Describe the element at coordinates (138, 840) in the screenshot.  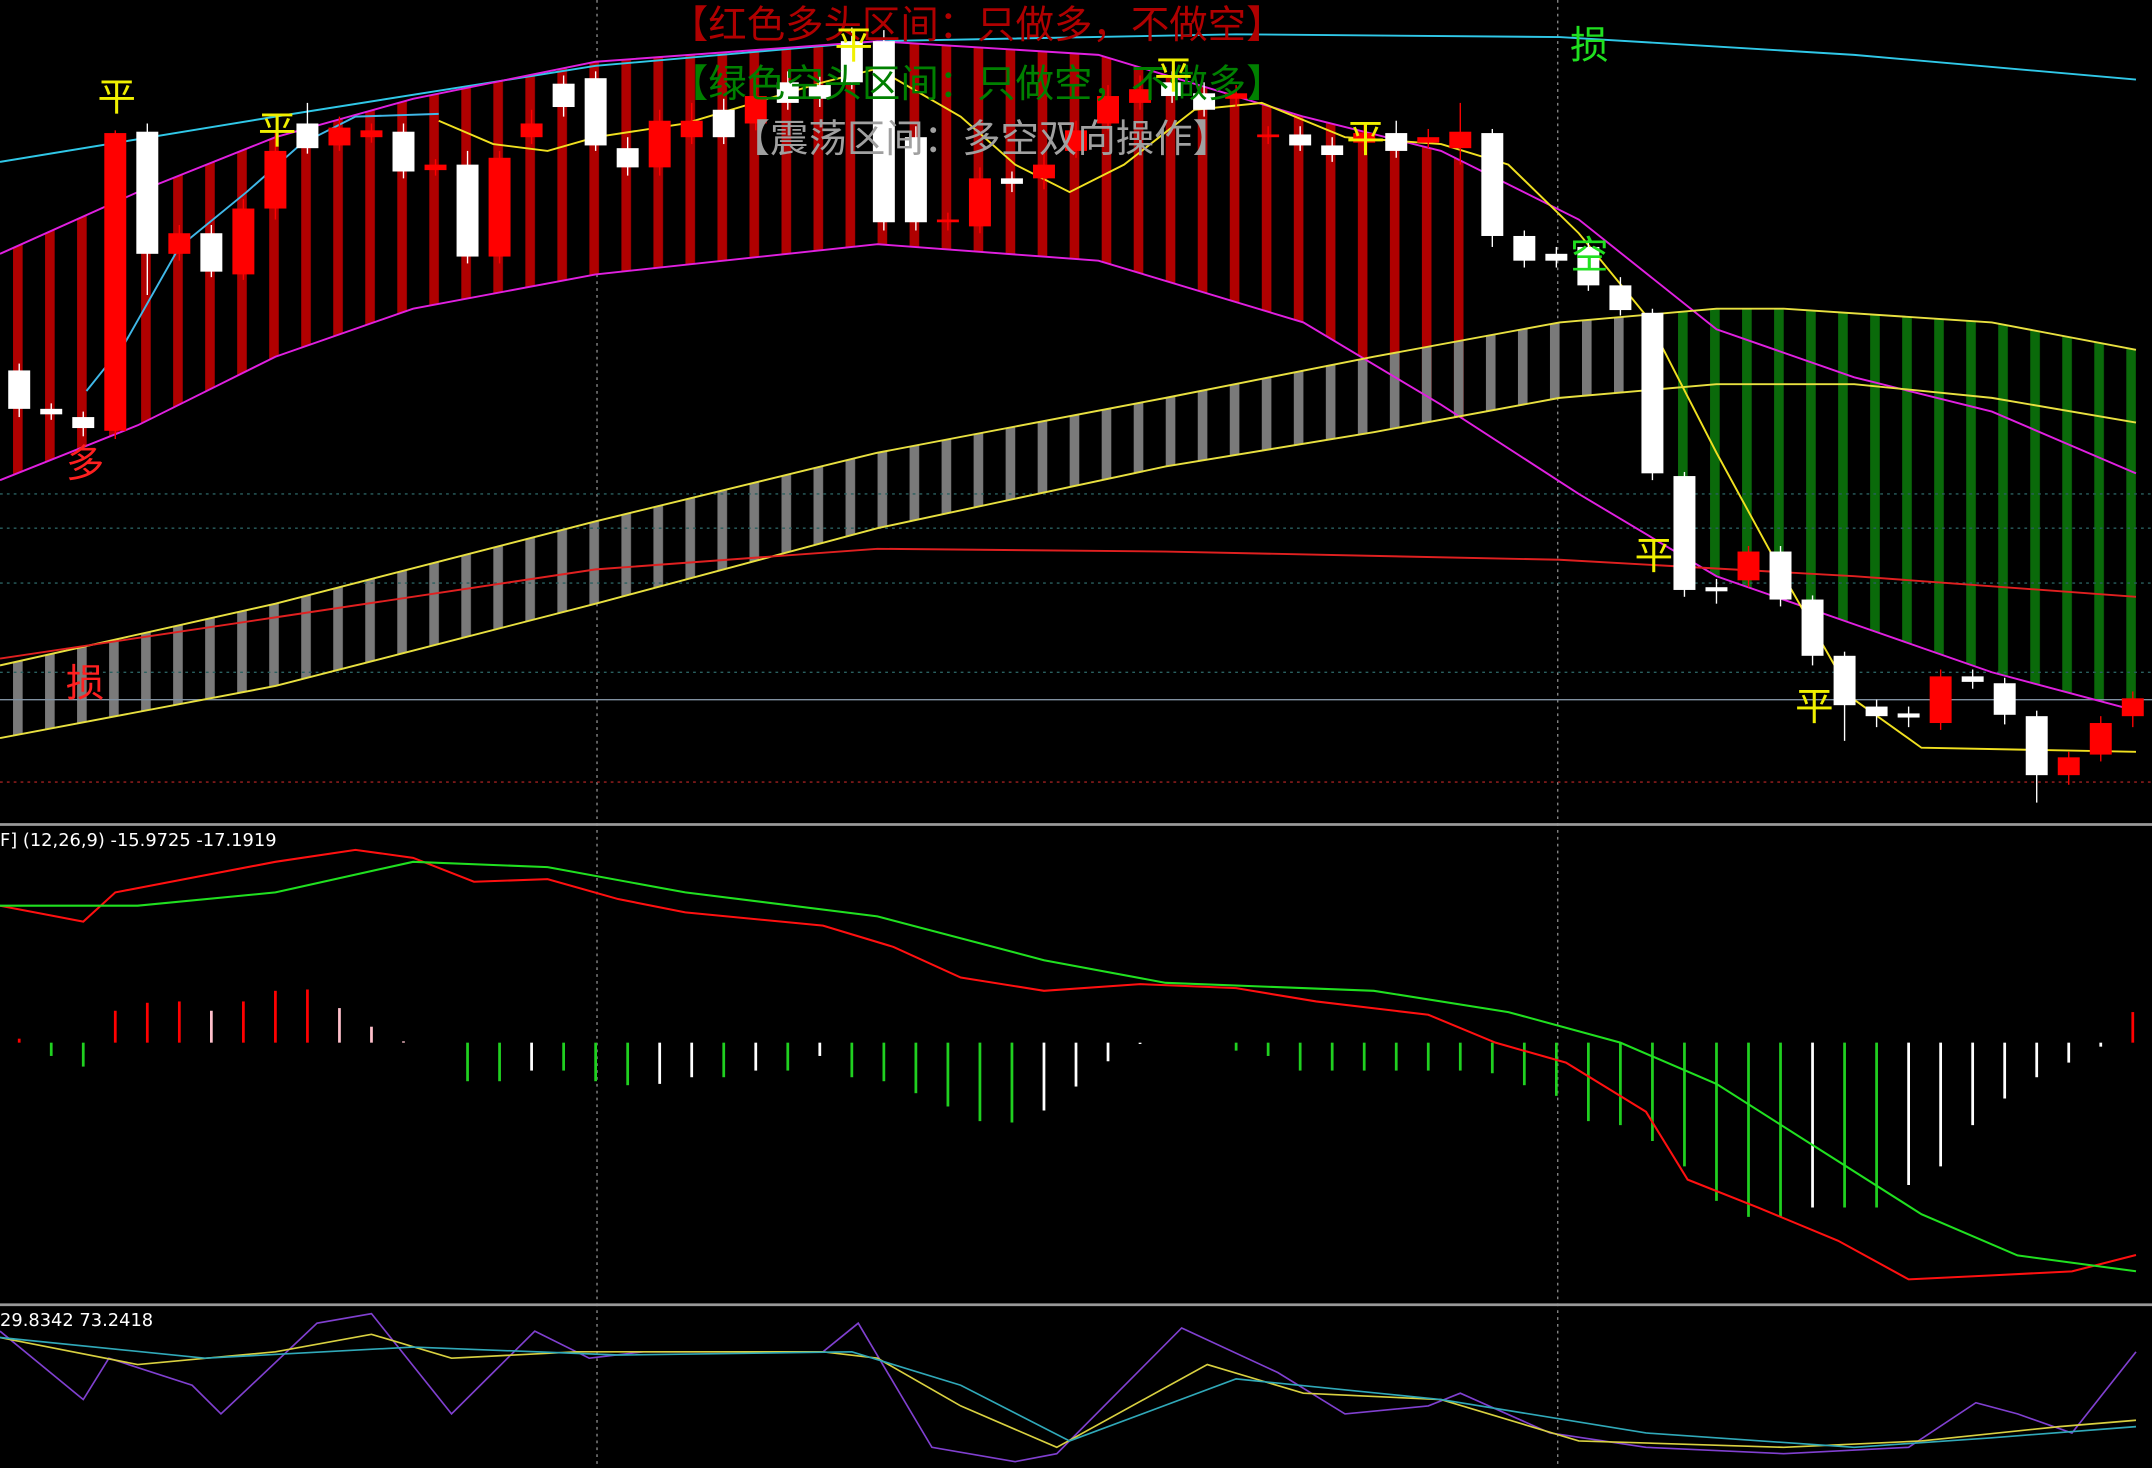
I see `macd-label: F] (12,26,9) -15.9725 -17.1919` at that location.